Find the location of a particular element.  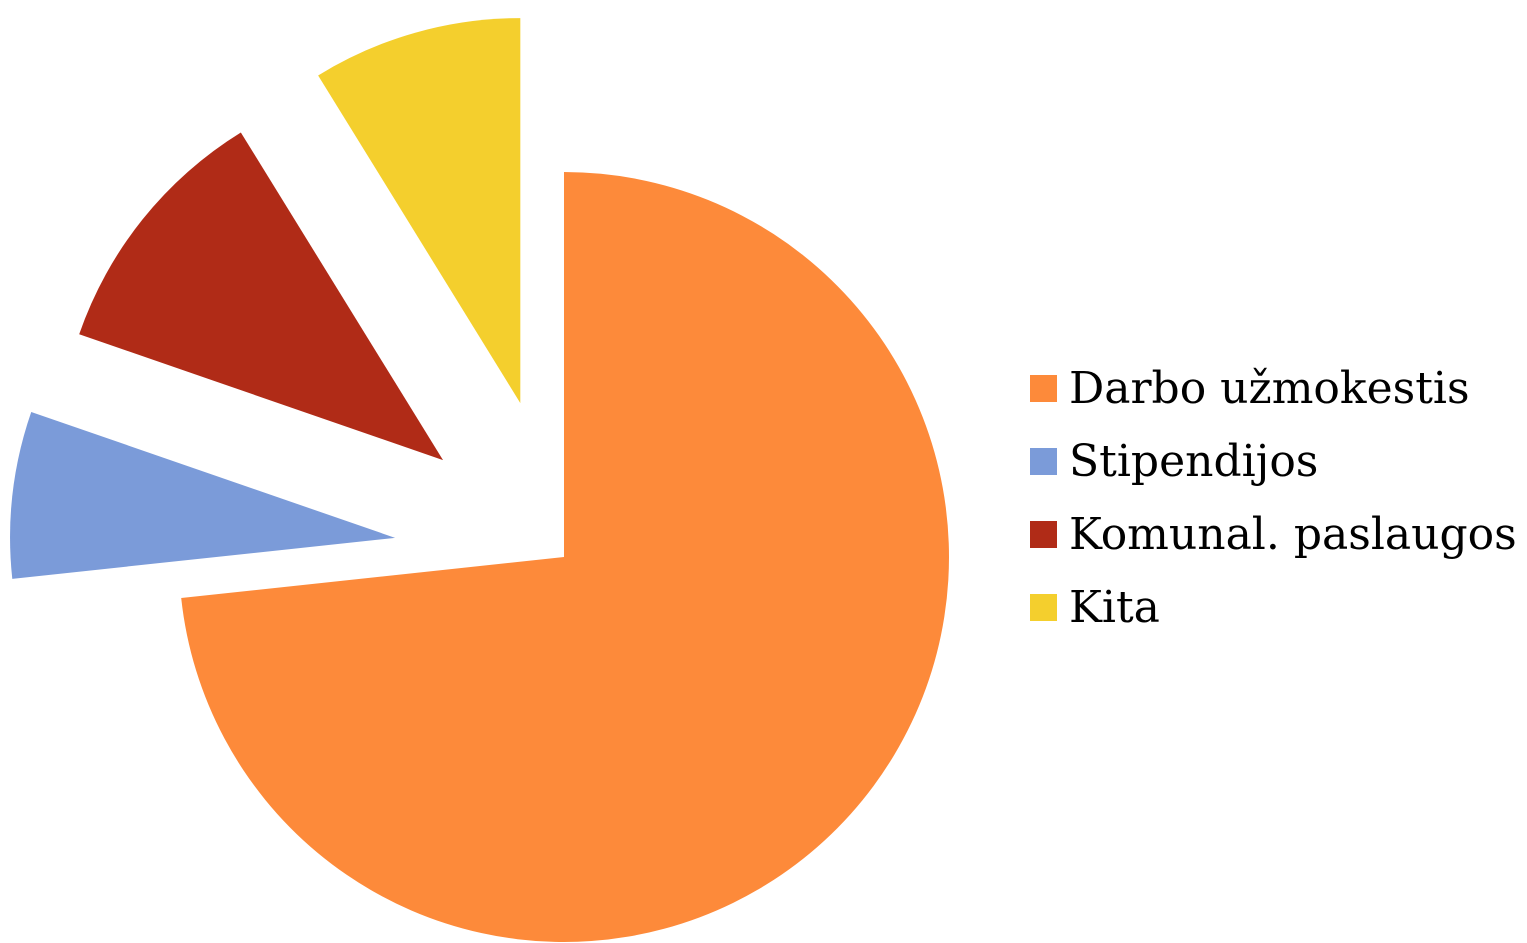

legend-item-darbo-uzmokestis: Darbo užmokestis is located at coordinates (1273, 388).